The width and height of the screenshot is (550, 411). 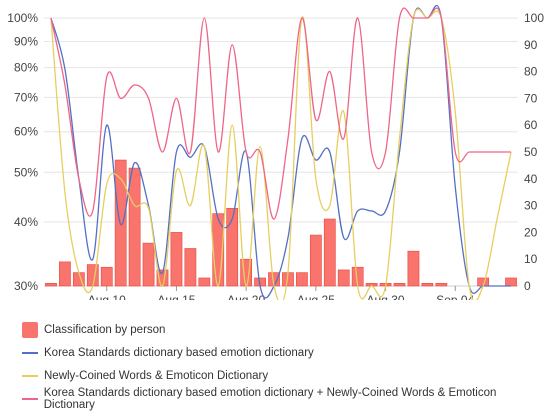 What do you see at coordinates (26, 68) in the screenshot?
I see `y-left-tick-label: 80%` at bounding box center [26, 68].